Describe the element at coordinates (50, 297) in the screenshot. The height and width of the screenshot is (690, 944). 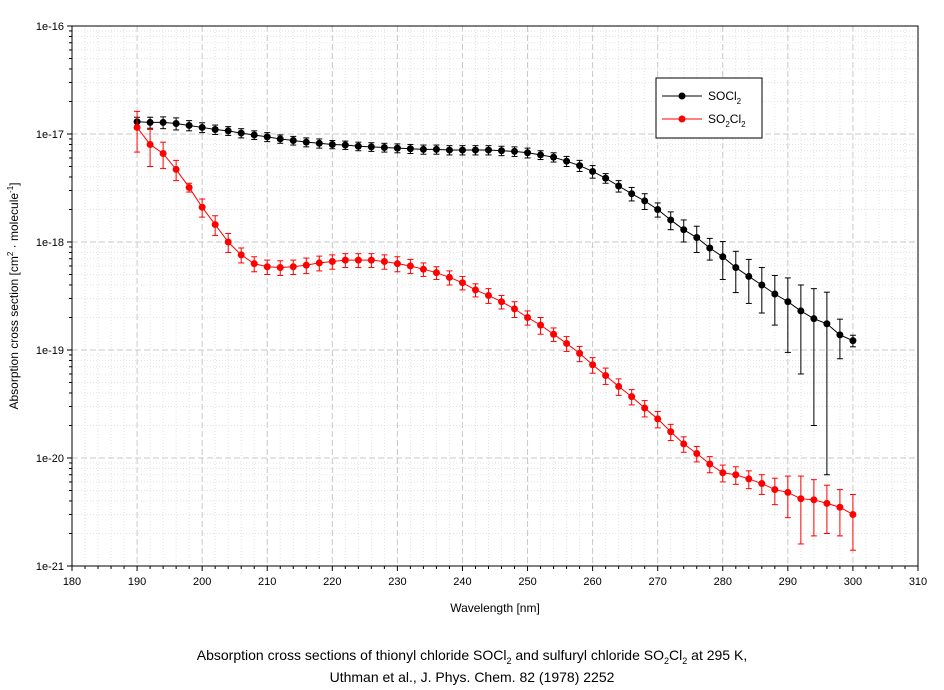
I see `y-tick-labels: 1e-21 1e-20 1e-19 1e-18 1e-17 1e-16` at that location.